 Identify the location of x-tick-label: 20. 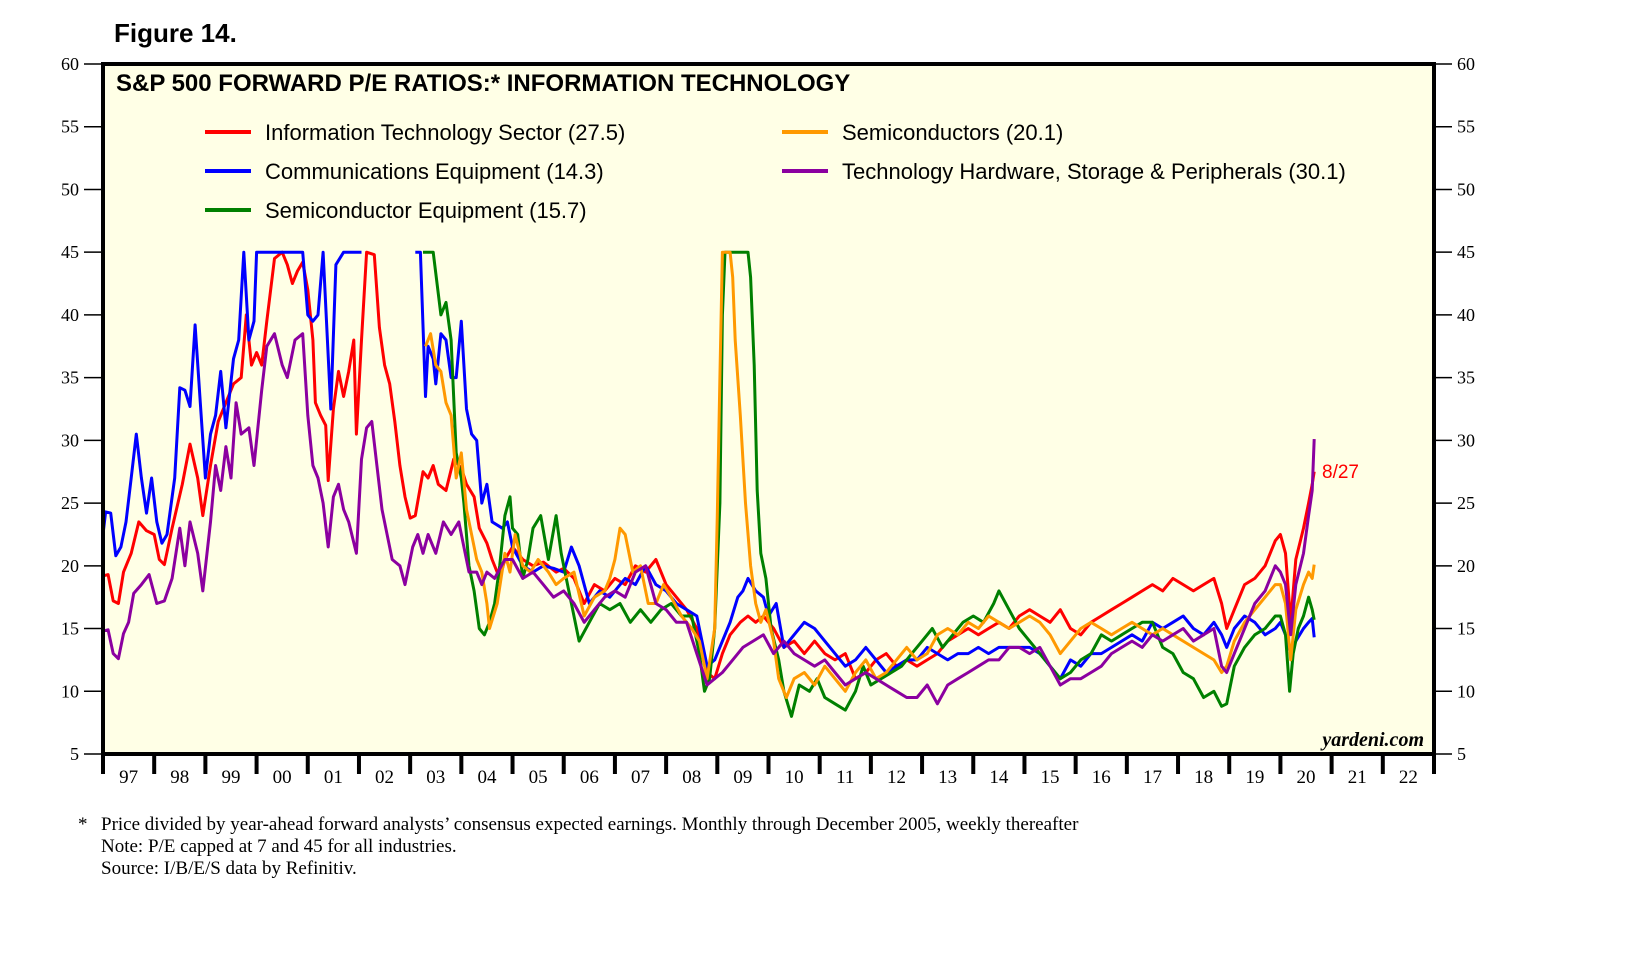
(1306, 777).